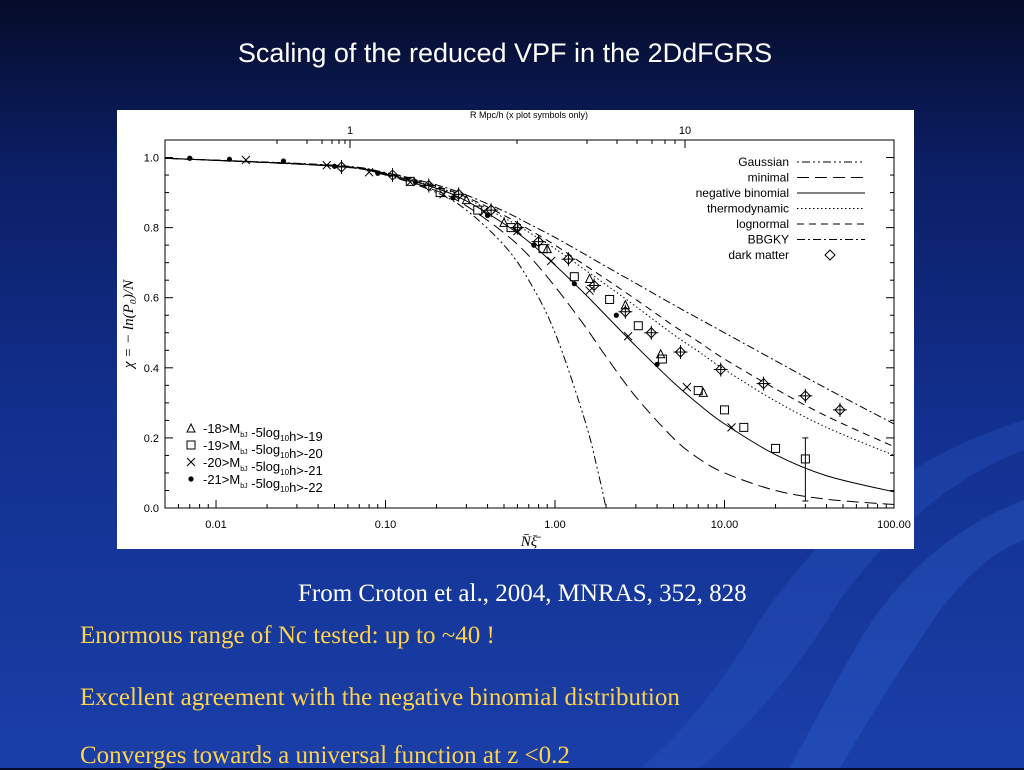 The width and height of the screenshot is (1024, 770). What do you see at coordinates (306, 453) in the screenshot?
I see `legend-sample-label-part: h>-20` at bounding box center [306, 453].